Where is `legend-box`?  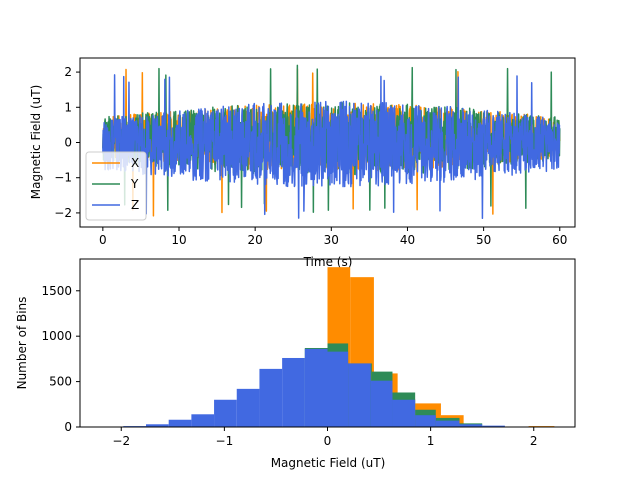 legend-box is located at coordinates (116, 186).